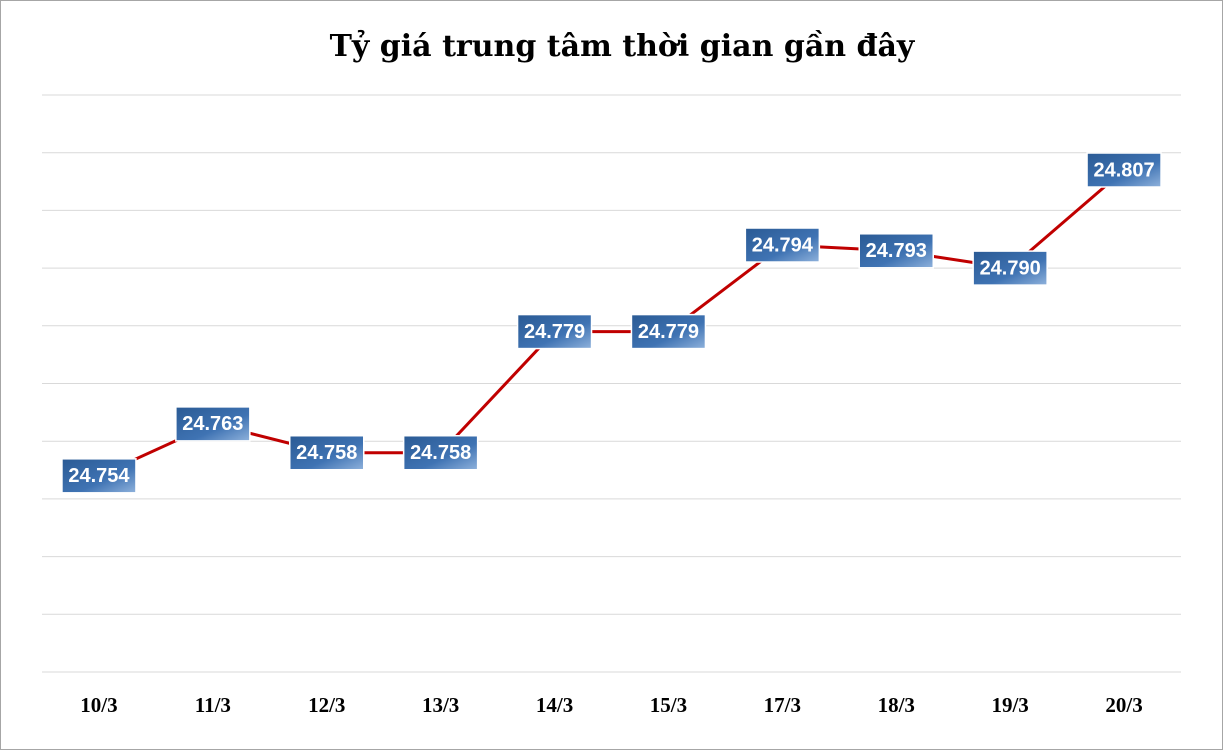 The height and width of the screenshot is (750, 1223). I want to click on x-tick-label: 20/3, so click(1123, 705).